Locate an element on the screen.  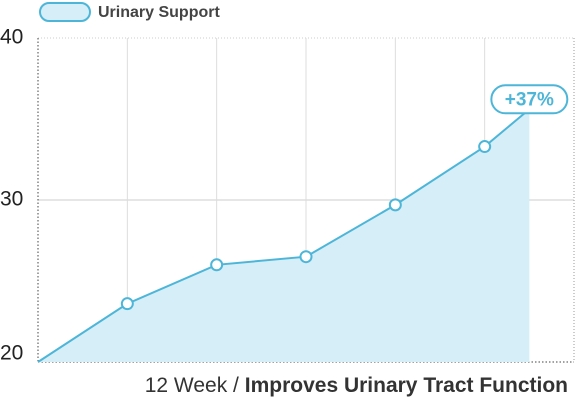
legend: Urinary Support is located at coordinates (129, 12).